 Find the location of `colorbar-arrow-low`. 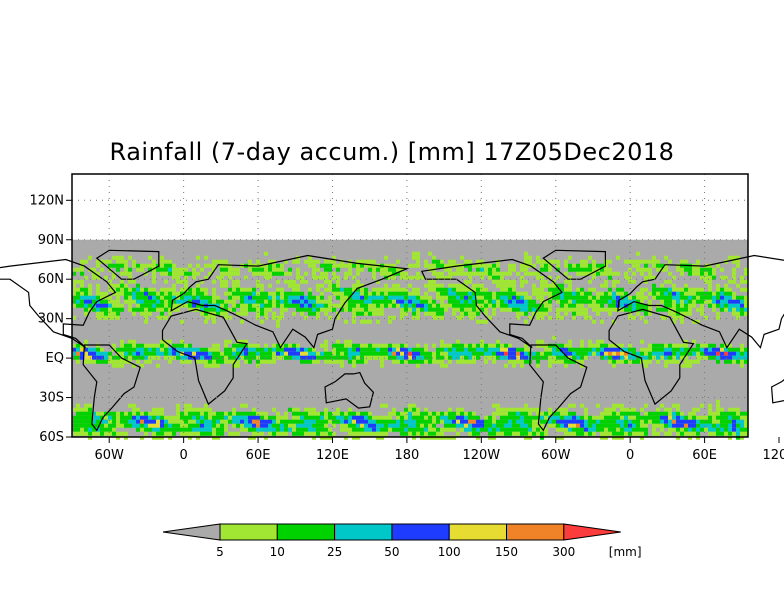

colorbar-arrow-low is located at coordinates (191, 532).